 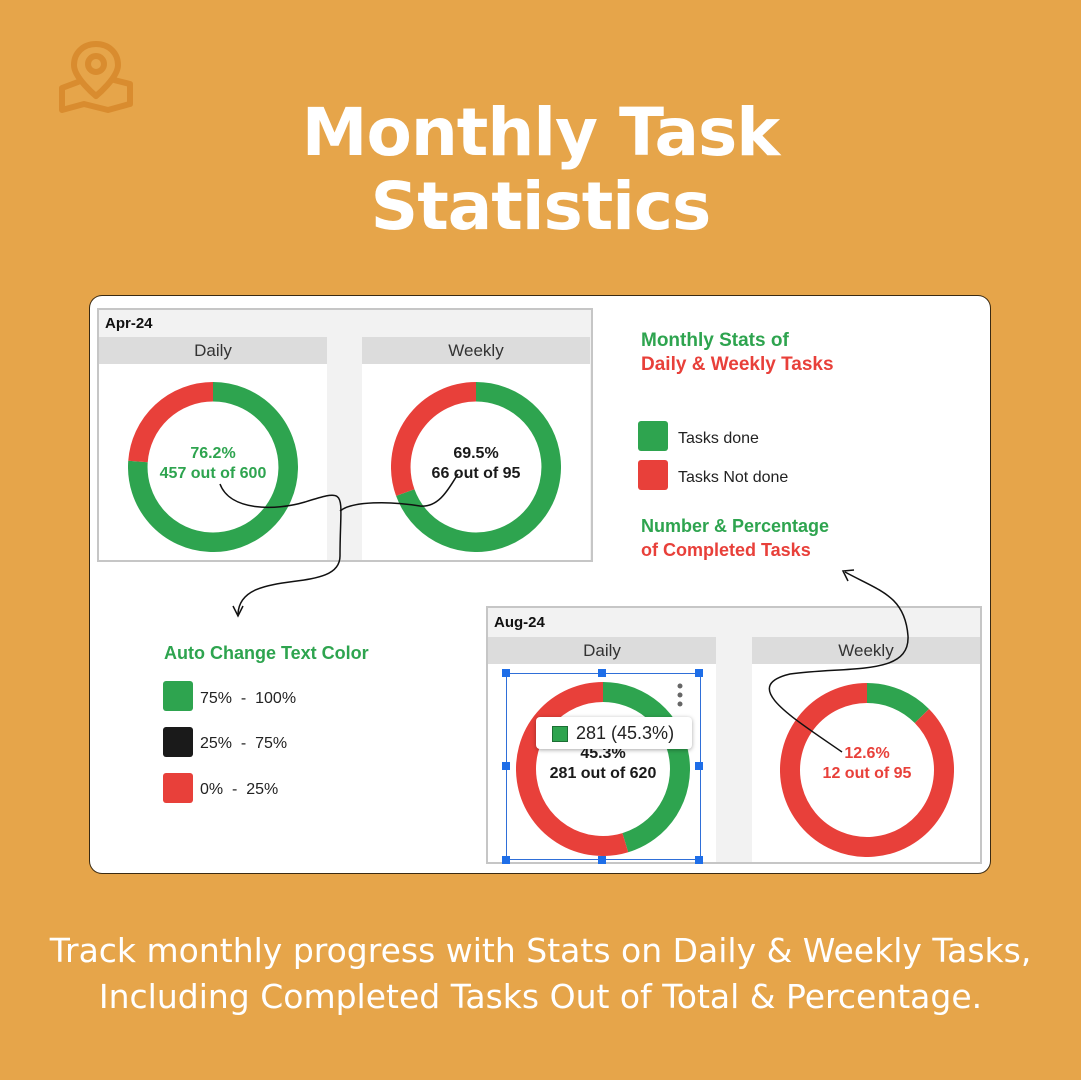 I want to click on resize-handle-br, so click(x=699, y=860).